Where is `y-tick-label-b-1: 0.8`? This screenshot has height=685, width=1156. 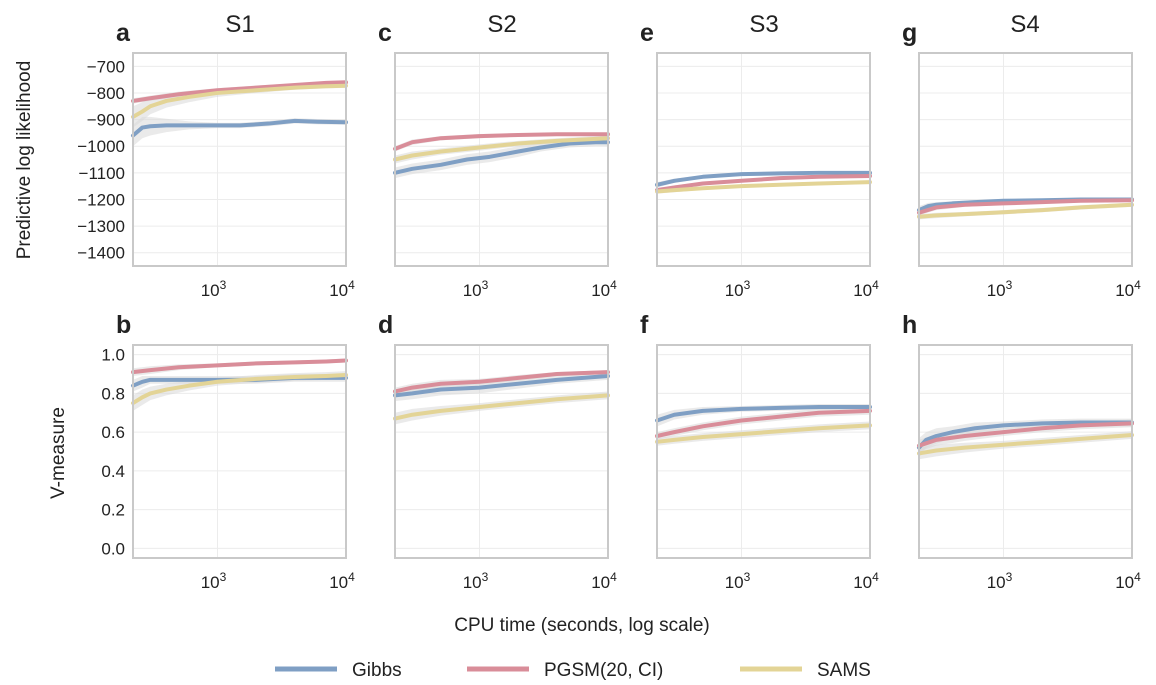 y-tick-label-b-1: 0.8 is located at coordinates (113, 393).